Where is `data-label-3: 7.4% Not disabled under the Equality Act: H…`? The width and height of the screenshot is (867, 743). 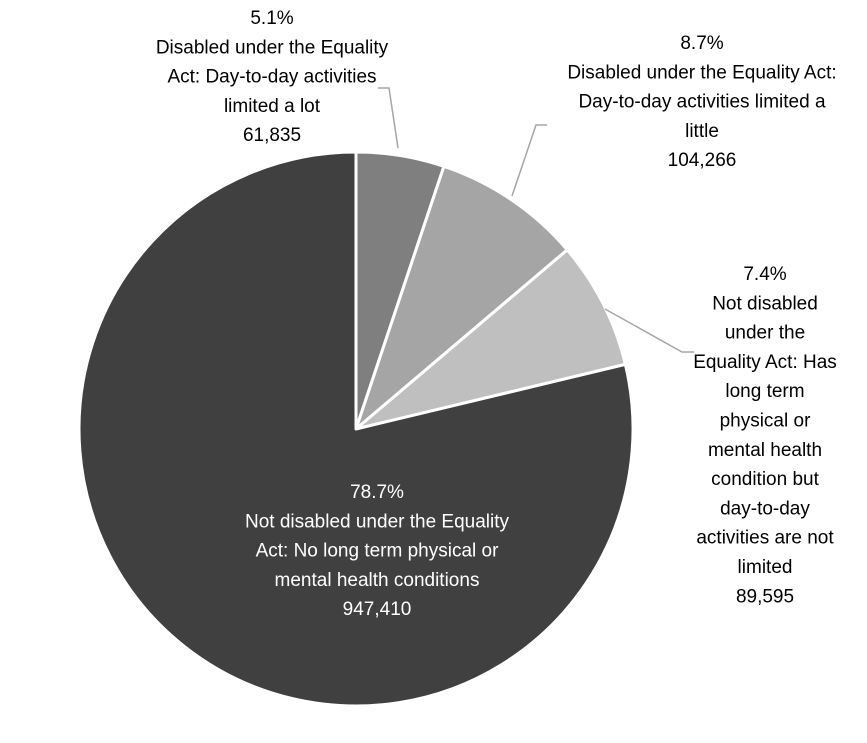
data-label-3: 7.4% Not disabled under the Equality Act: H… is located at coordinates (765, 435).